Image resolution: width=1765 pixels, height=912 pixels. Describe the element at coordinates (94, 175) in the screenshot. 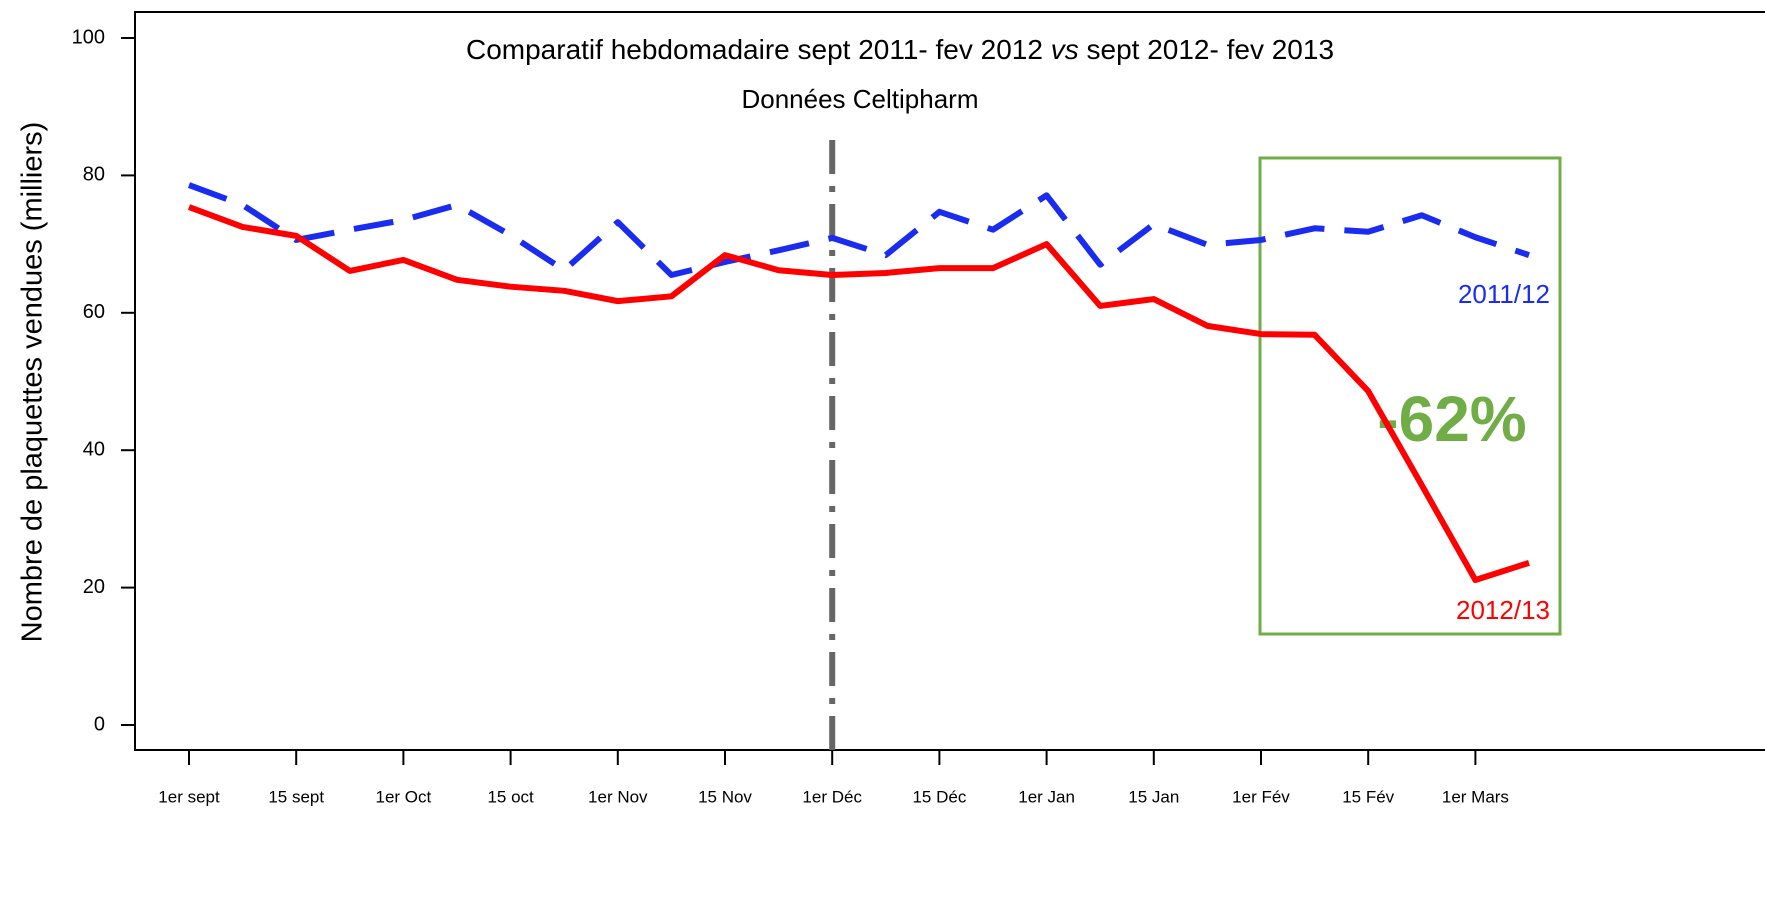

I see `y-tick-label: 80` at that location.